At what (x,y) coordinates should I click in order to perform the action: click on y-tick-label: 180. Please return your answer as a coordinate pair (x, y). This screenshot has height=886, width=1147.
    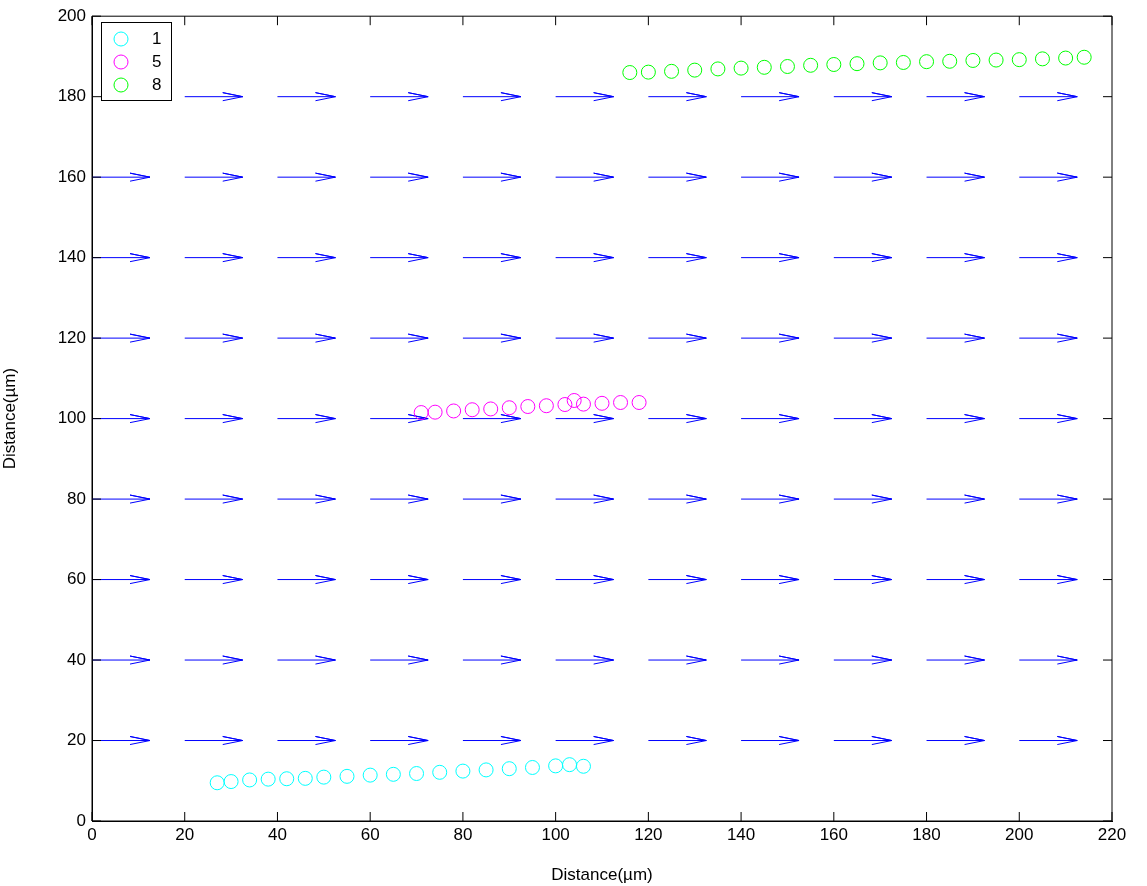
    Looking at the image, I should click on (71, 96).